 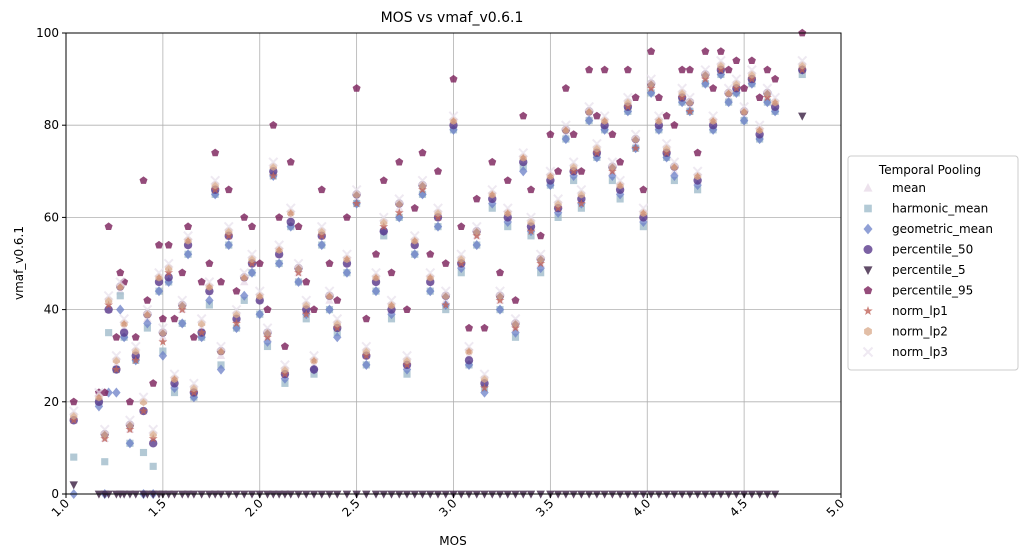 What do you see at coordinates (868, 311) in the screenshot?
I see `legend-marker-norm_lp1` at bounding box center [868, 311].